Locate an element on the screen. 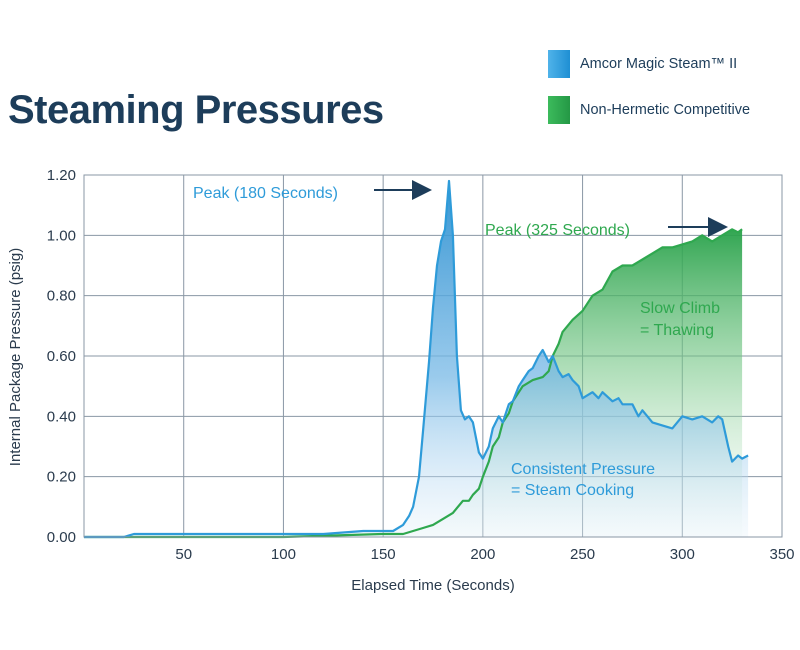 The image size is (800, 650). annotation-slow-climb: Slow Climb is located at coordinates (680, 308).